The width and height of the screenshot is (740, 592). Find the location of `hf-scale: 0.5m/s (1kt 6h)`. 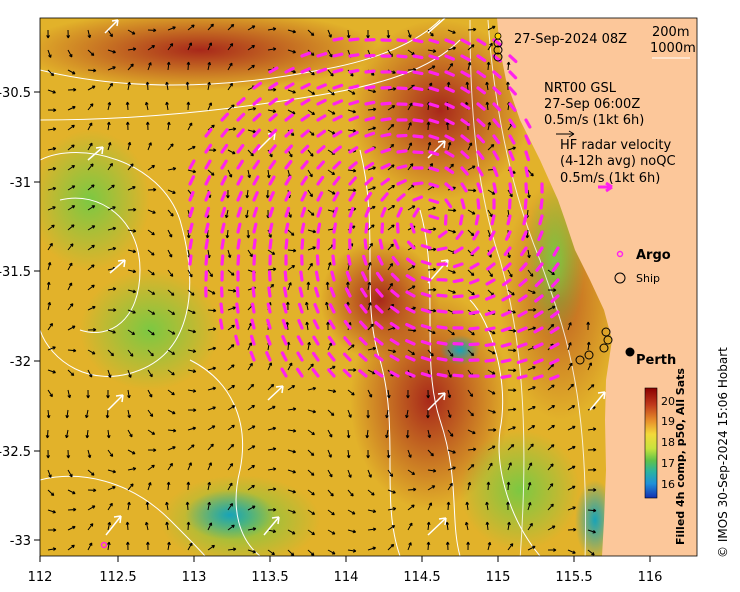

hf-scale: 0.5m/s (1kt 6h) is located at coordinates (610, 178).